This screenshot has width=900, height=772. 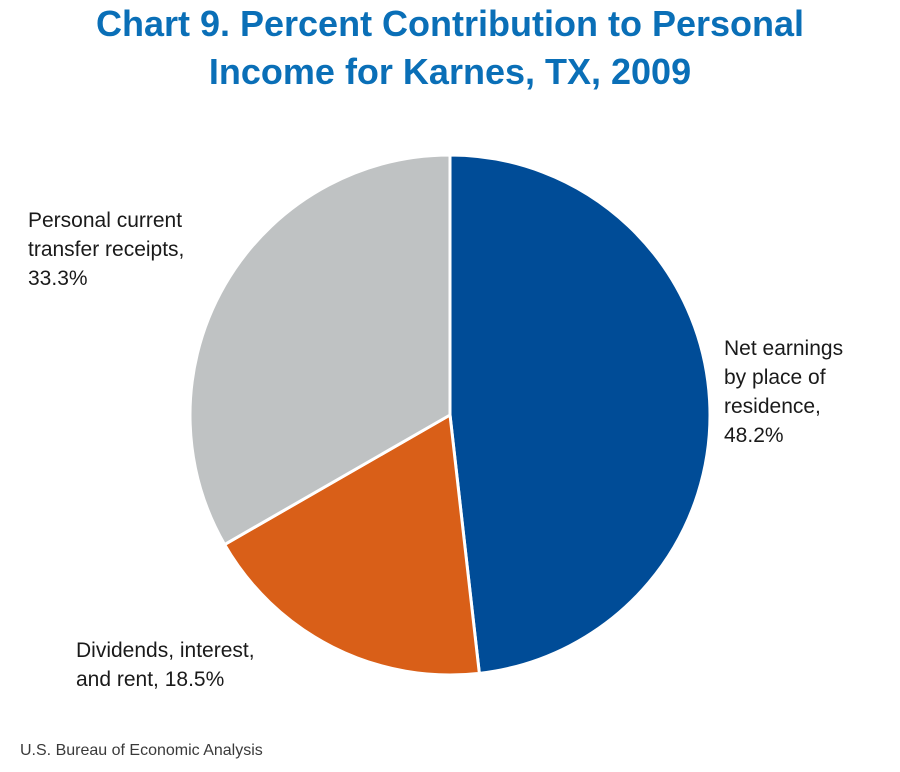 I want to click on label-transfer-receipts-line-3: 33.3%, so click(x=58, y=278).